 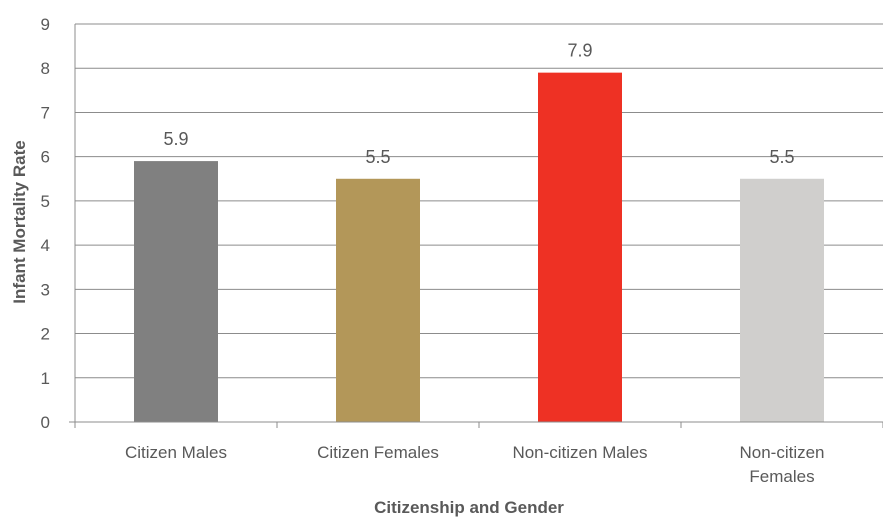 I want to click on y-axis-ticks: 0 1 2 3 4 5 6 7 8 9, so click(x=45, y=223).